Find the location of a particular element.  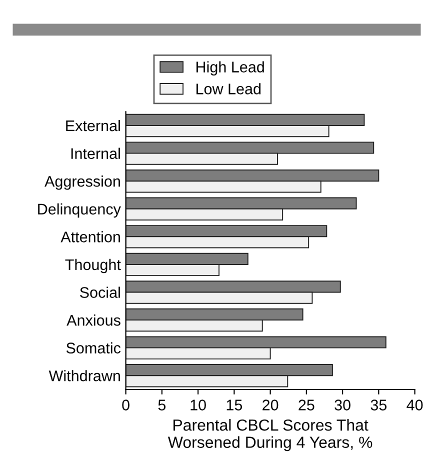

x-tick-label: 30 is located at coordinates (342, 405).